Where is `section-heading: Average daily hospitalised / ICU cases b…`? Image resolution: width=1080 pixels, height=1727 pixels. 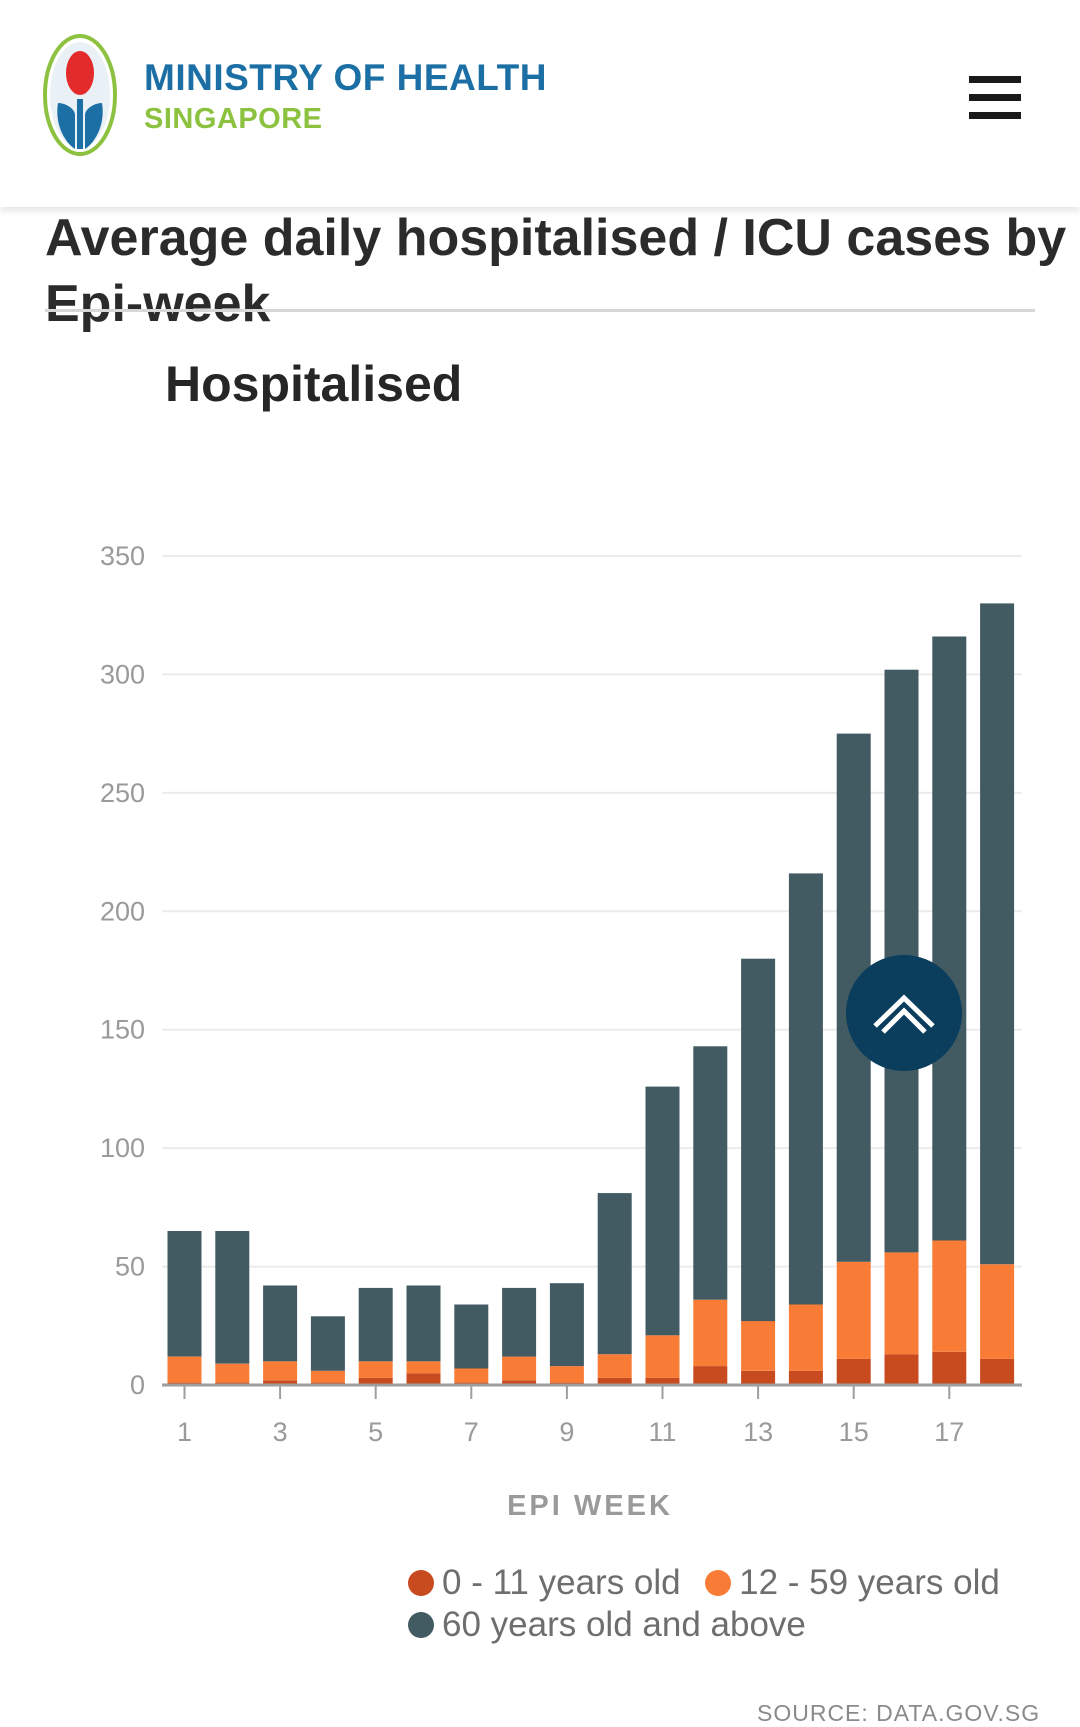
section-heading: Average daily hospitalised / ICU cases b… is located at coordinates (556, 271).